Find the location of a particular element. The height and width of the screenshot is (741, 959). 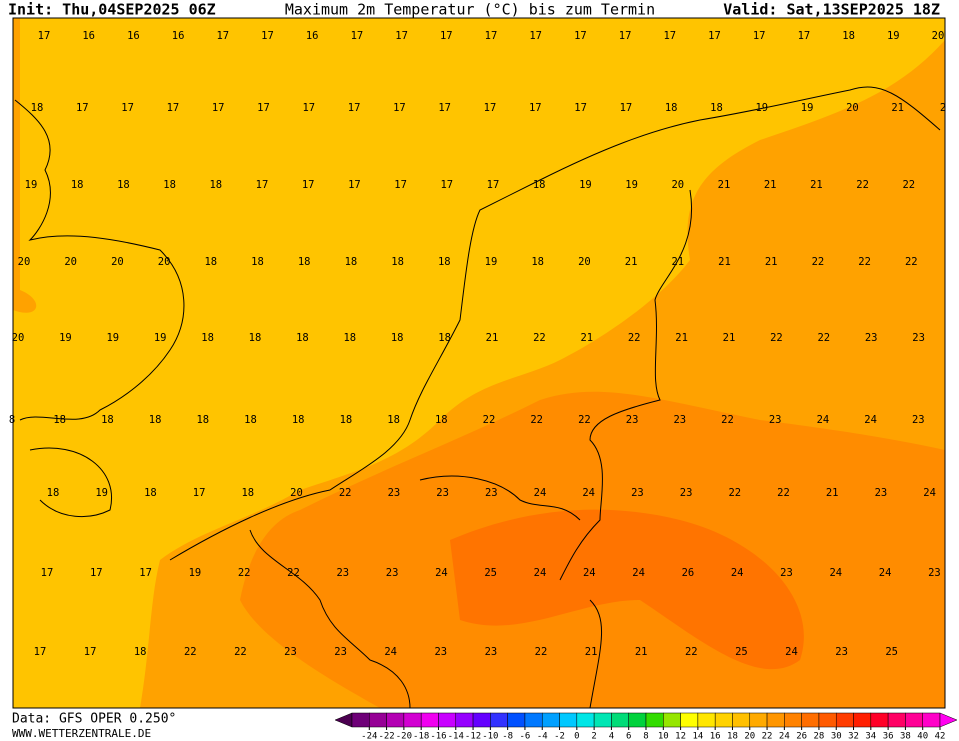

legend-tick-label: 38 is located at coordinates (905, 736).